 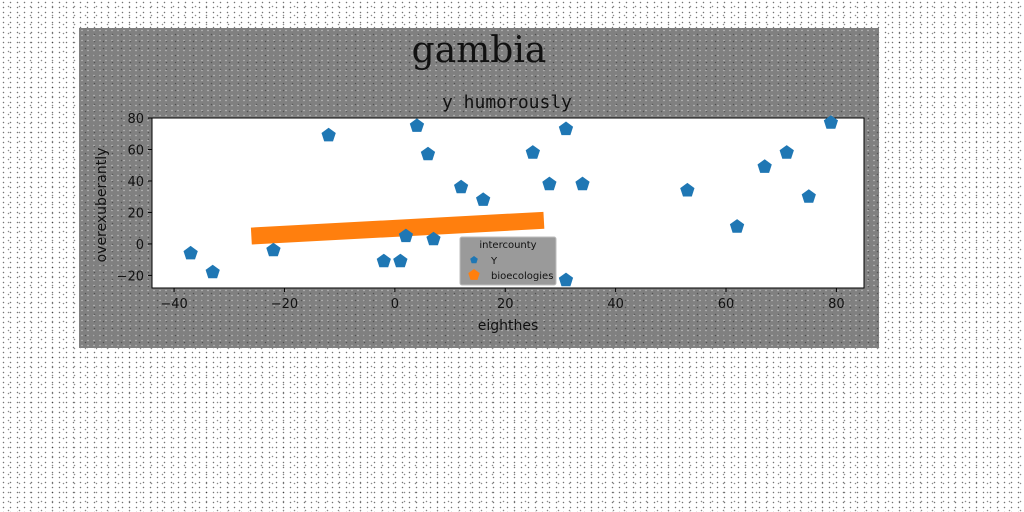 What do you see at coordinates (507, 102) in the screenshot?
I see `chart-title: y humorously` at bounding box center [507, 102].